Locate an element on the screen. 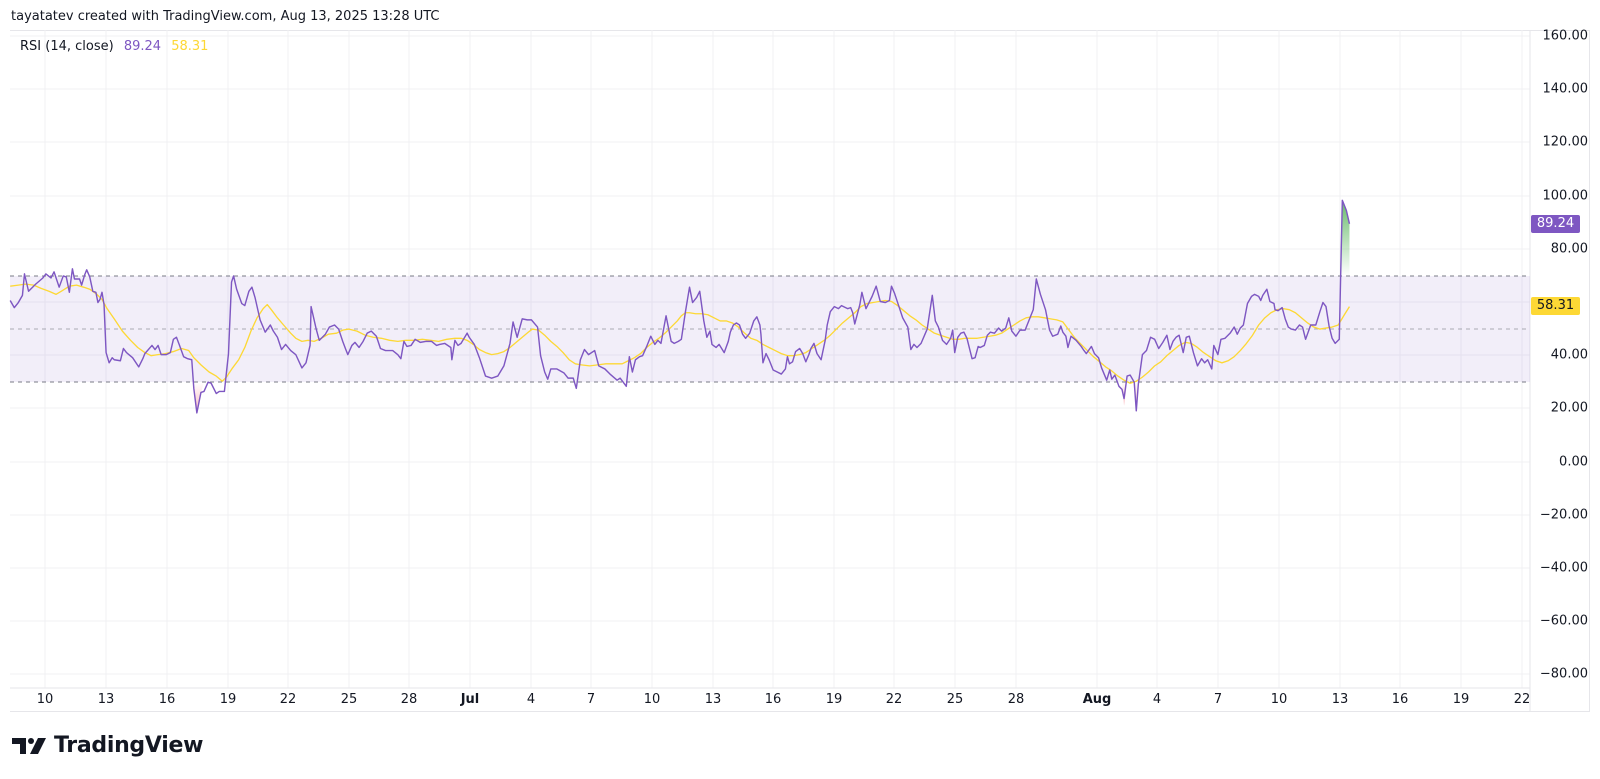  oversold-fill is located at coordinates (197, 397).